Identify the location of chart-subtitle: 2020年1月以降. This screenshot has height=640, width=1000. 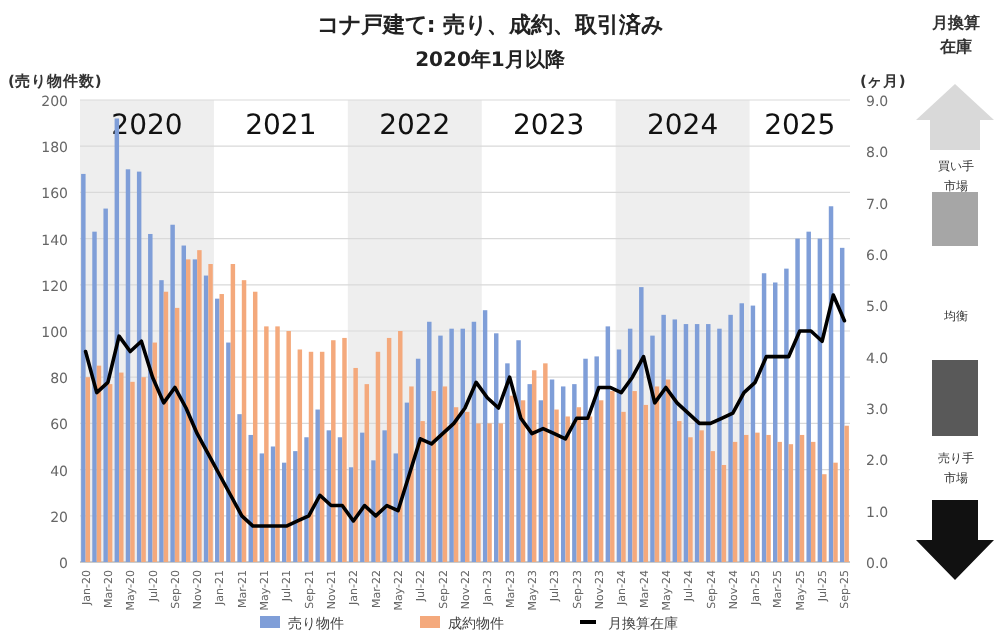
(491, 60).